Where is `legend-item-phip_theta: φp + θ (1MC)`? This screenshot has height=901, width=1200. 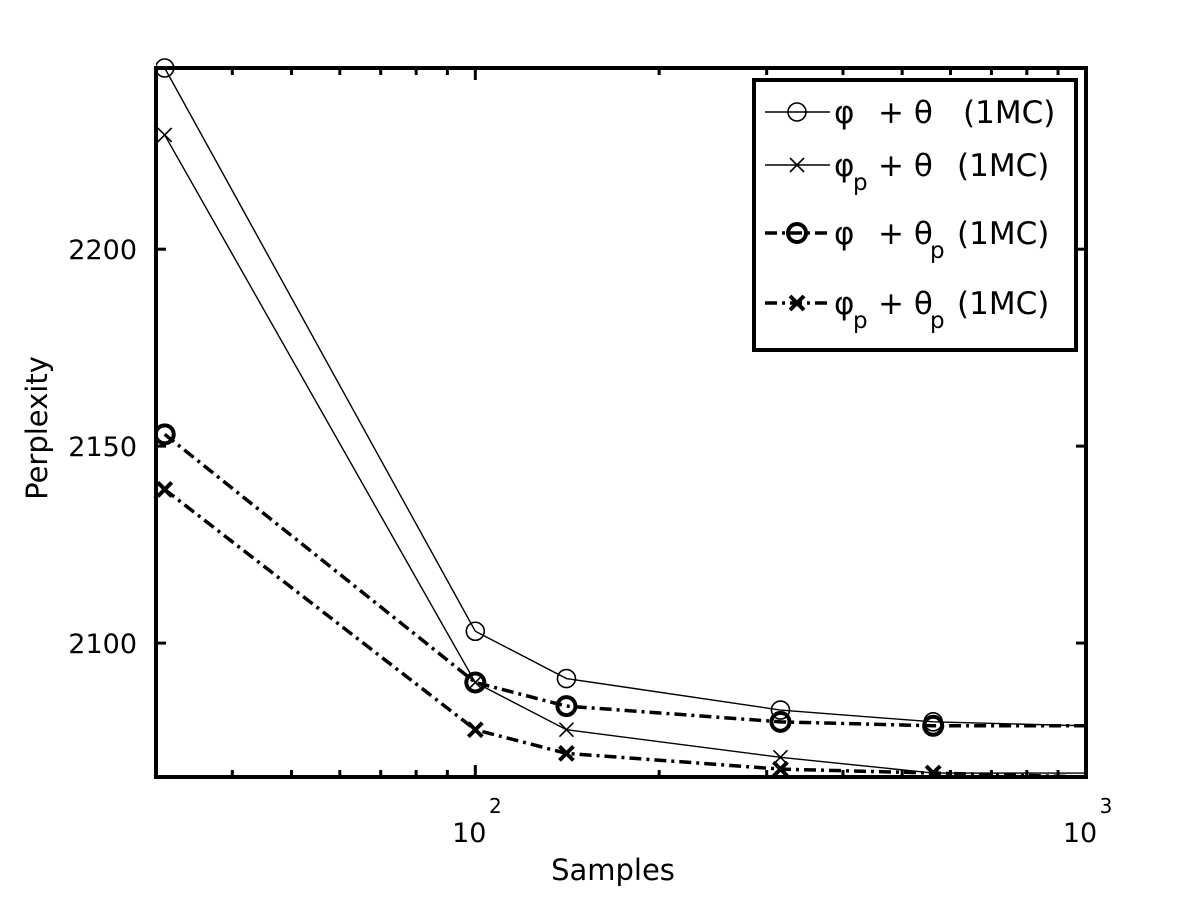
legend-item-phip_theta: φp + θ (1MC) is located at coordinates (907, 172).